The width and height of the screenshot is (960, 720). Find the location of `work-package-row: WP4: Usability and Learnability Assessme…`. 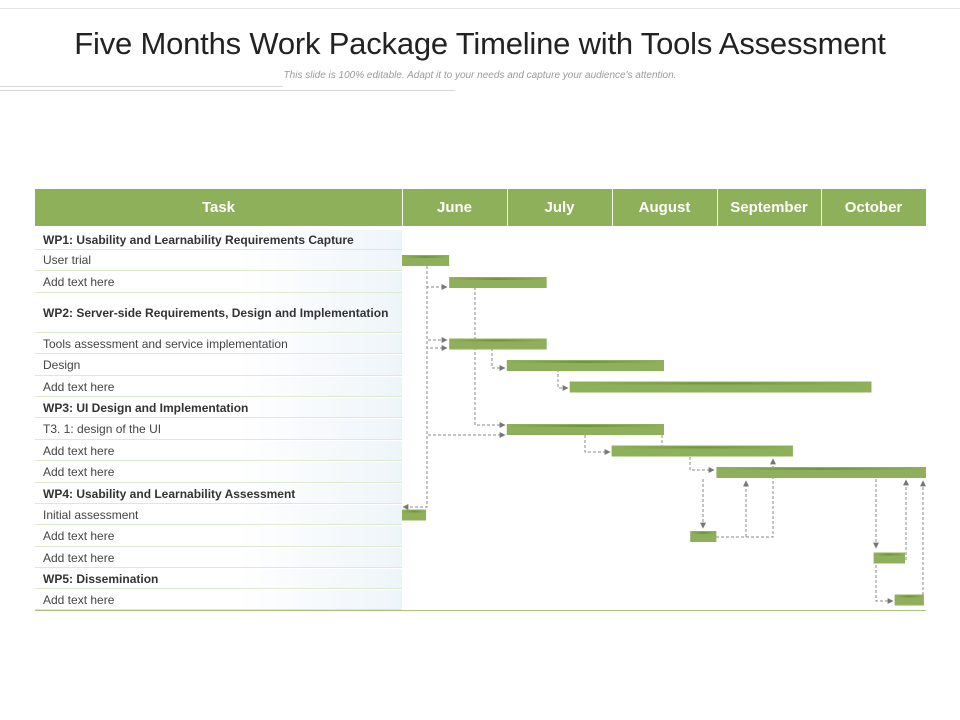

work-package-row: WP4: Usability and Learnability Assessme… is located at coordinates (218, 494).